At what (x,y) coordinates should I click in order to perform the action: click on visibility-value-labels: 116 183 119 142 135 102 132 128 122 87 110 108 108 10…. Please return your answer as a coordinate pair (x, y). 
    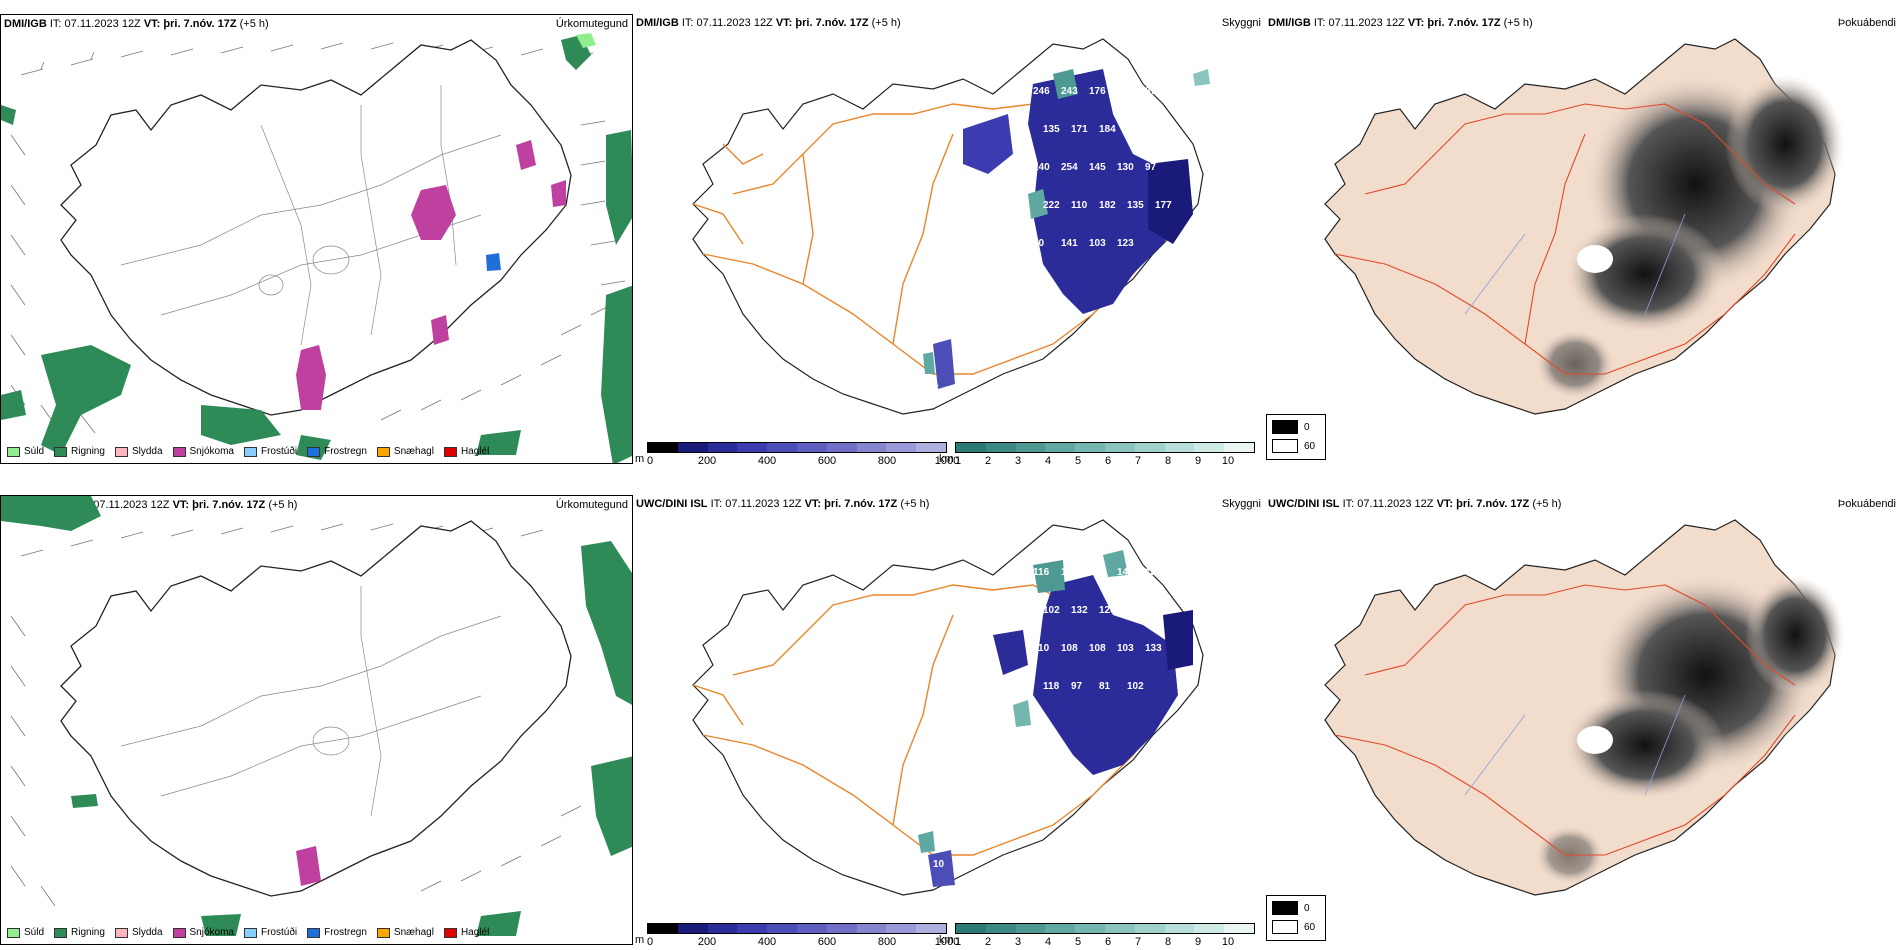
    Looking at the image, I should click on (1050, 718).